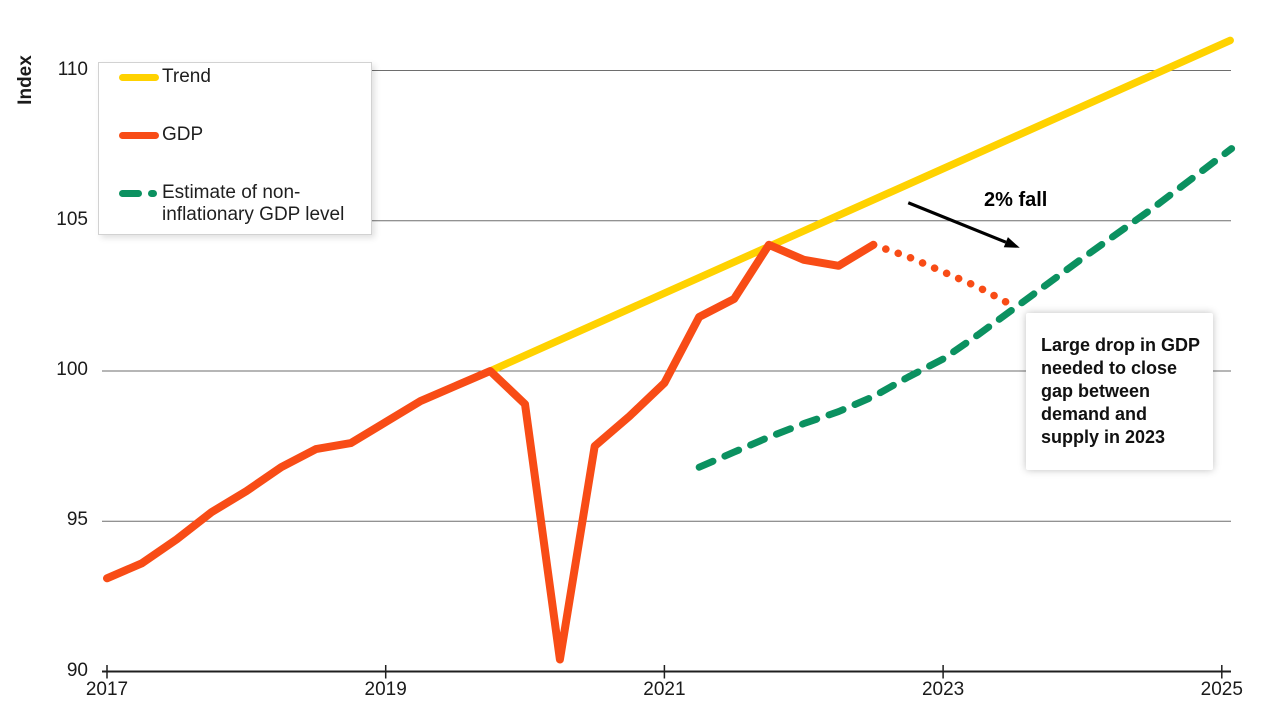 This screenshot has height=720, width=1280. I want to click on x-tick-label: 2017, so click(107, 689).